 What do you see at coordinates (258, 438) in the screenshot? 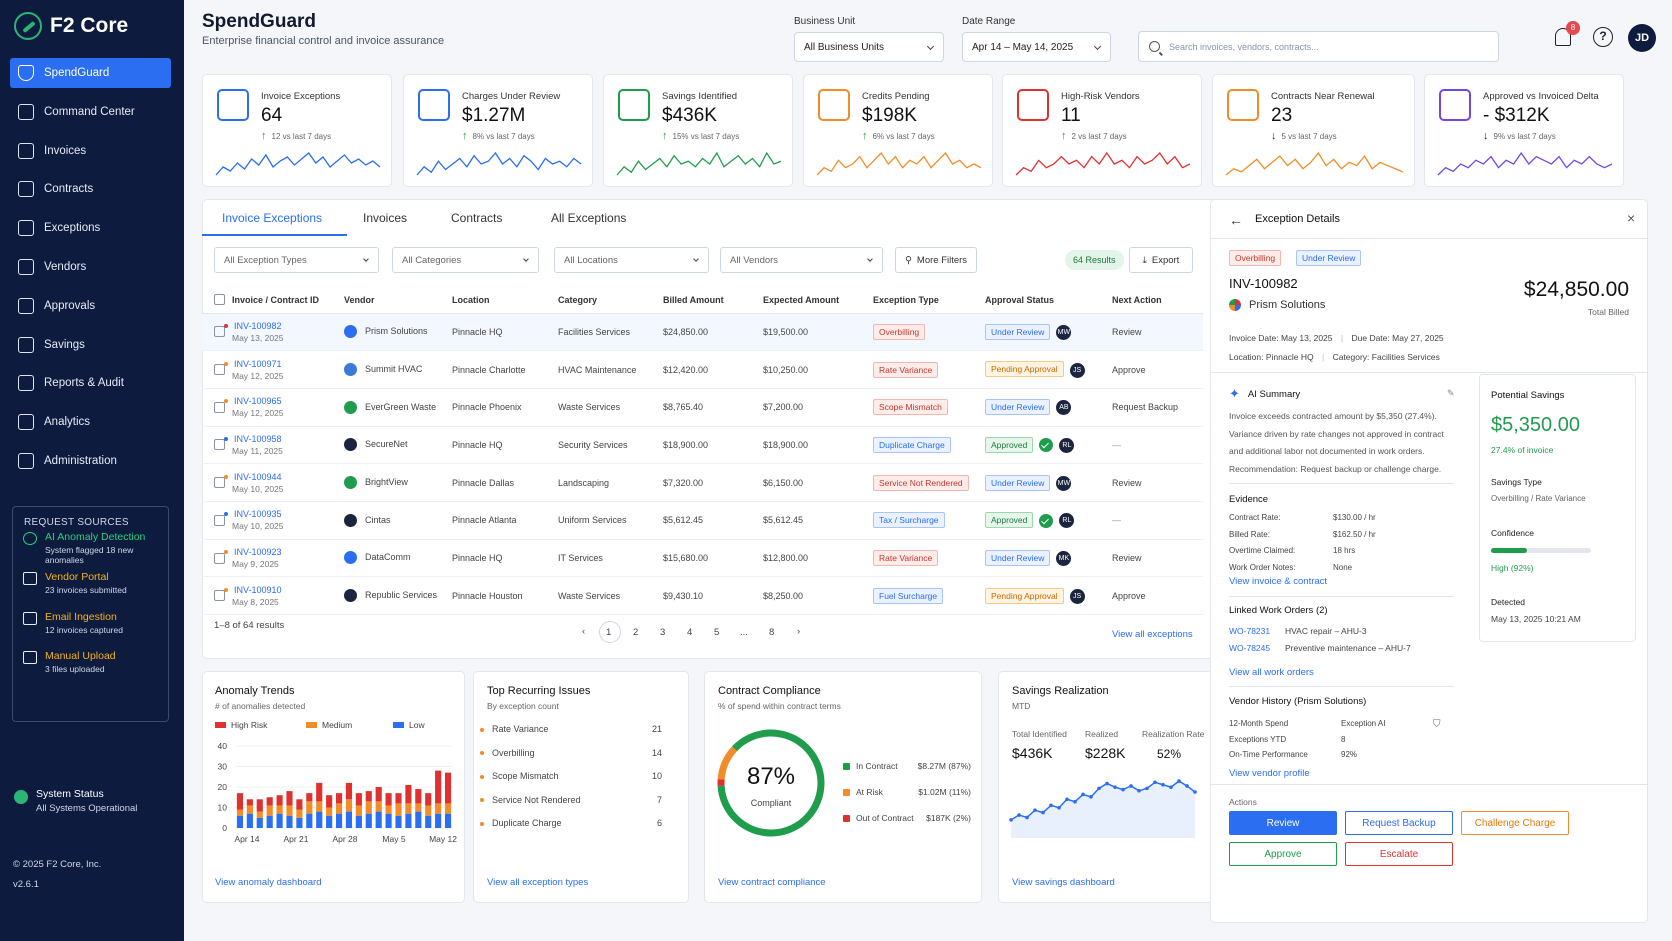
I see `invoice-id-link: INV-100958` at bounding box center [258, 438].